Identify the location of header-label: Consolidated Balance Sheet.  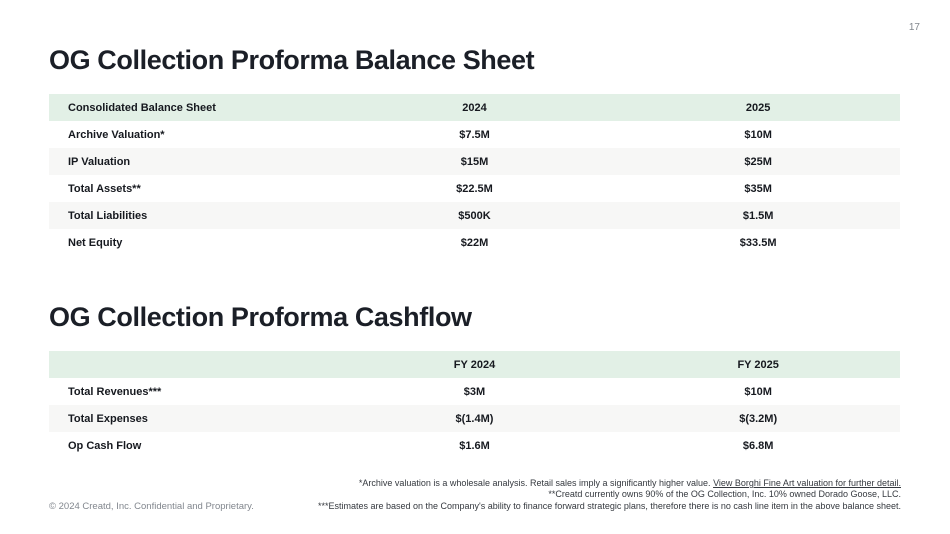
(142, 107).